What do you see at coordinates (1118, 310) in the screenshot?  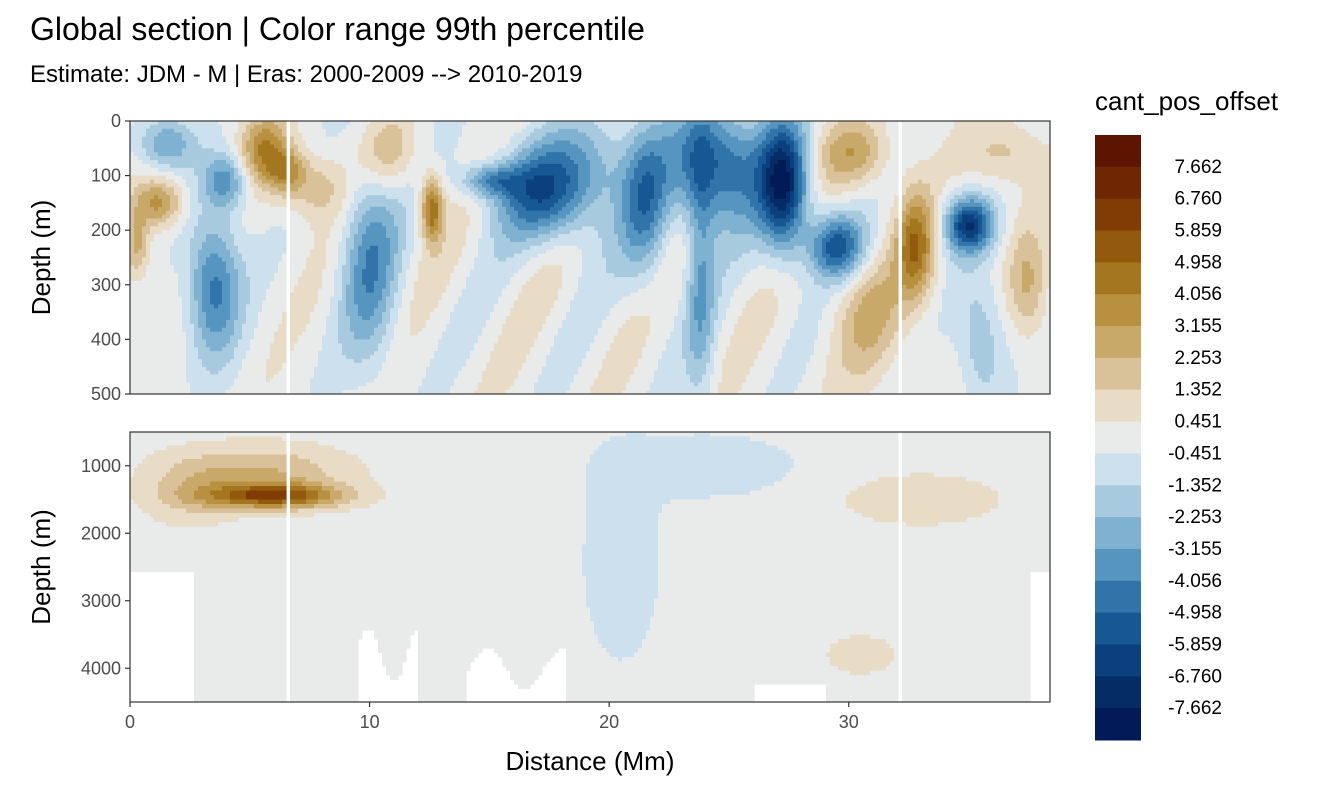 I see `legend-swatch` at bounding box center [1118, 310].